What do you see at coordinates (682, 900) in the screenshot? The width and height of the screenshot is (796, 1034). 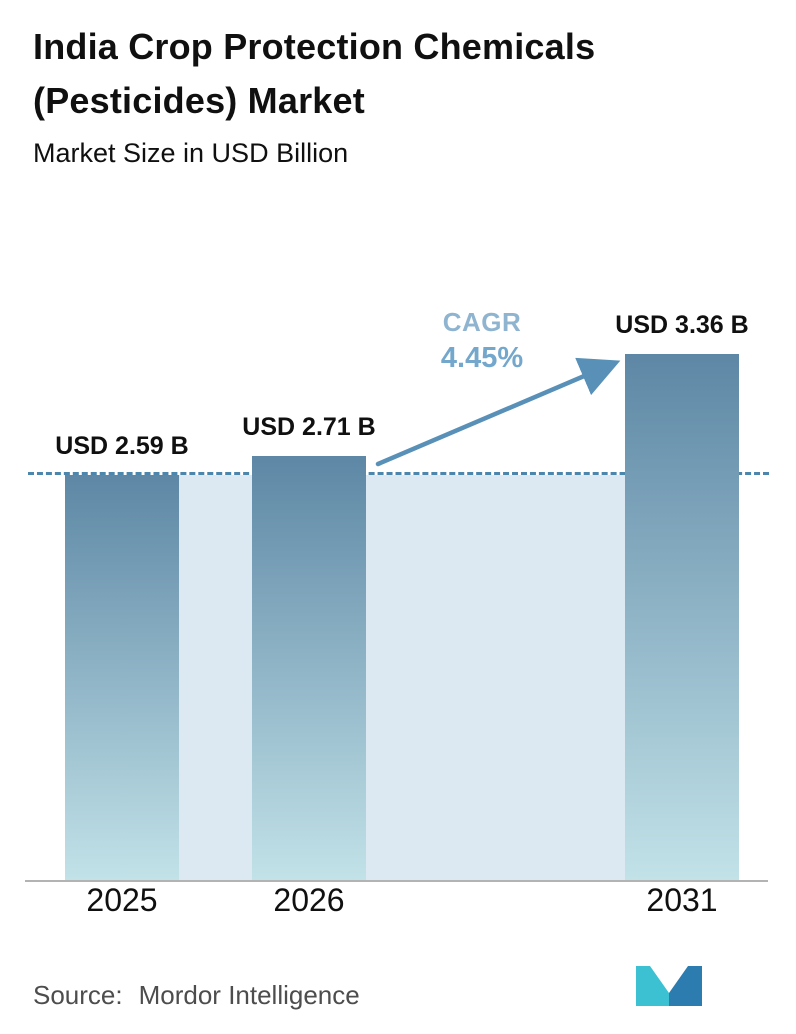 I see `x-label-2031: 2031` at bounding box center [682, 900].